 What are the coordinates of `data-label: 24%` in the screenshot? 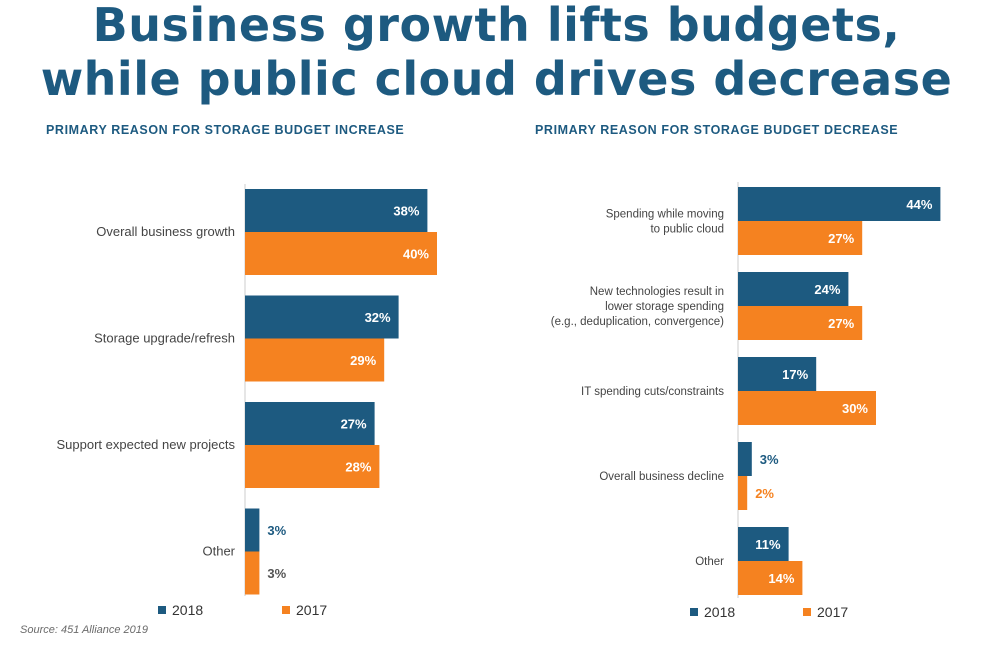 It's located at (827, 289).